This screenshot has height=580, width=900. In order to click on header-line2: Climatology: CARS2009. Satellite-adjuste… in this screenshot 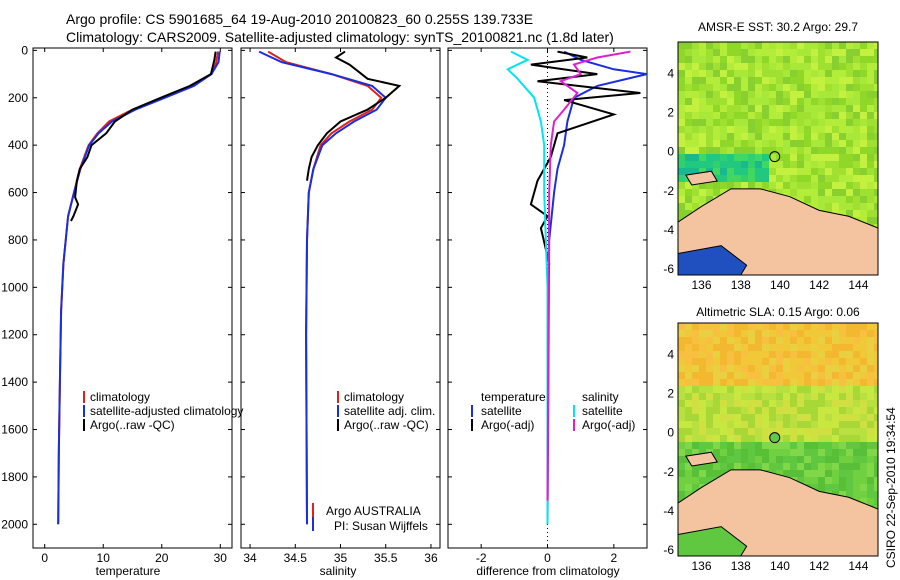, I will do `click(340, 37)`.